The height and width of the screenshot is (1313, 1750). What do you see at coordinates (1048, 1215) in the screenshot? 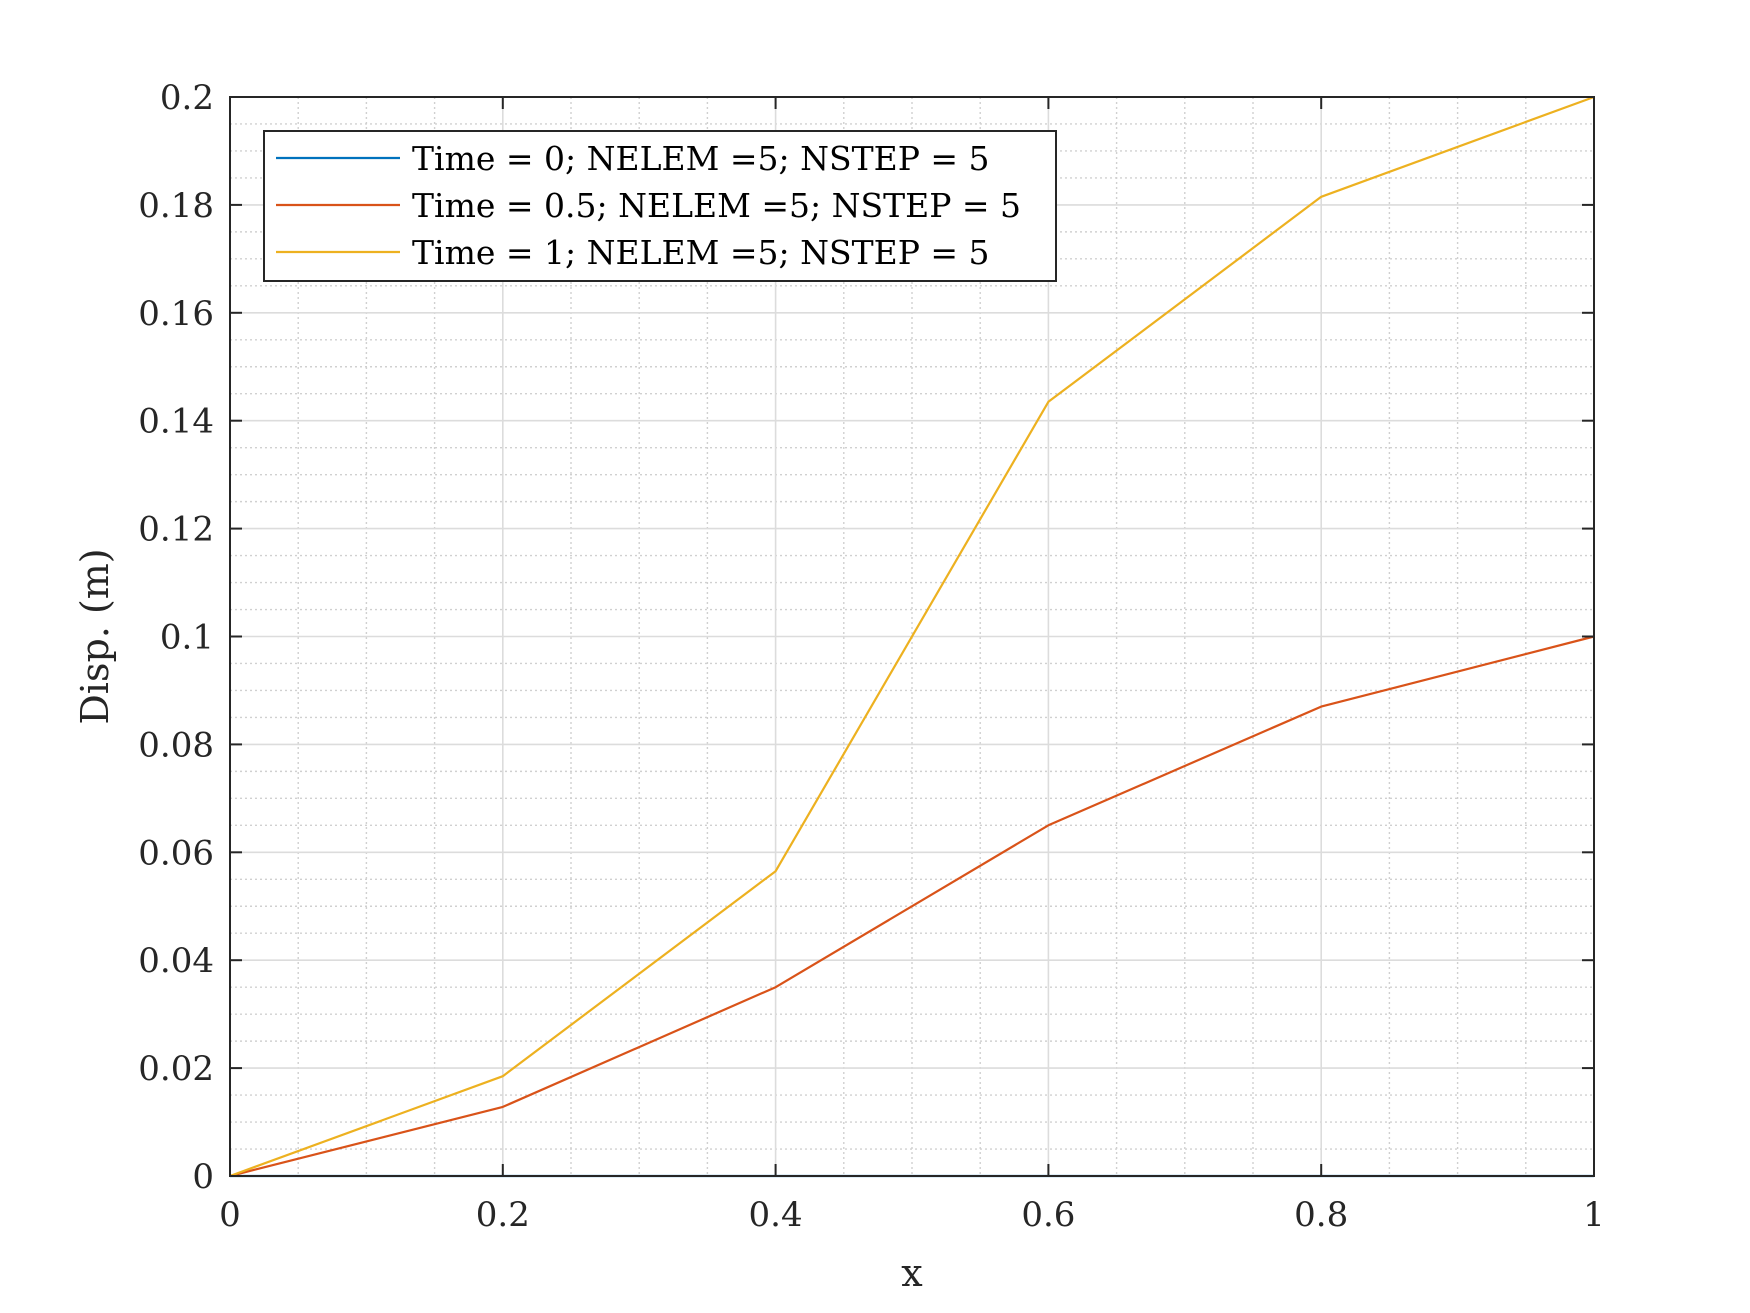
I see `x-tick-label: 0.6` at bounding box center [1048, 1215].